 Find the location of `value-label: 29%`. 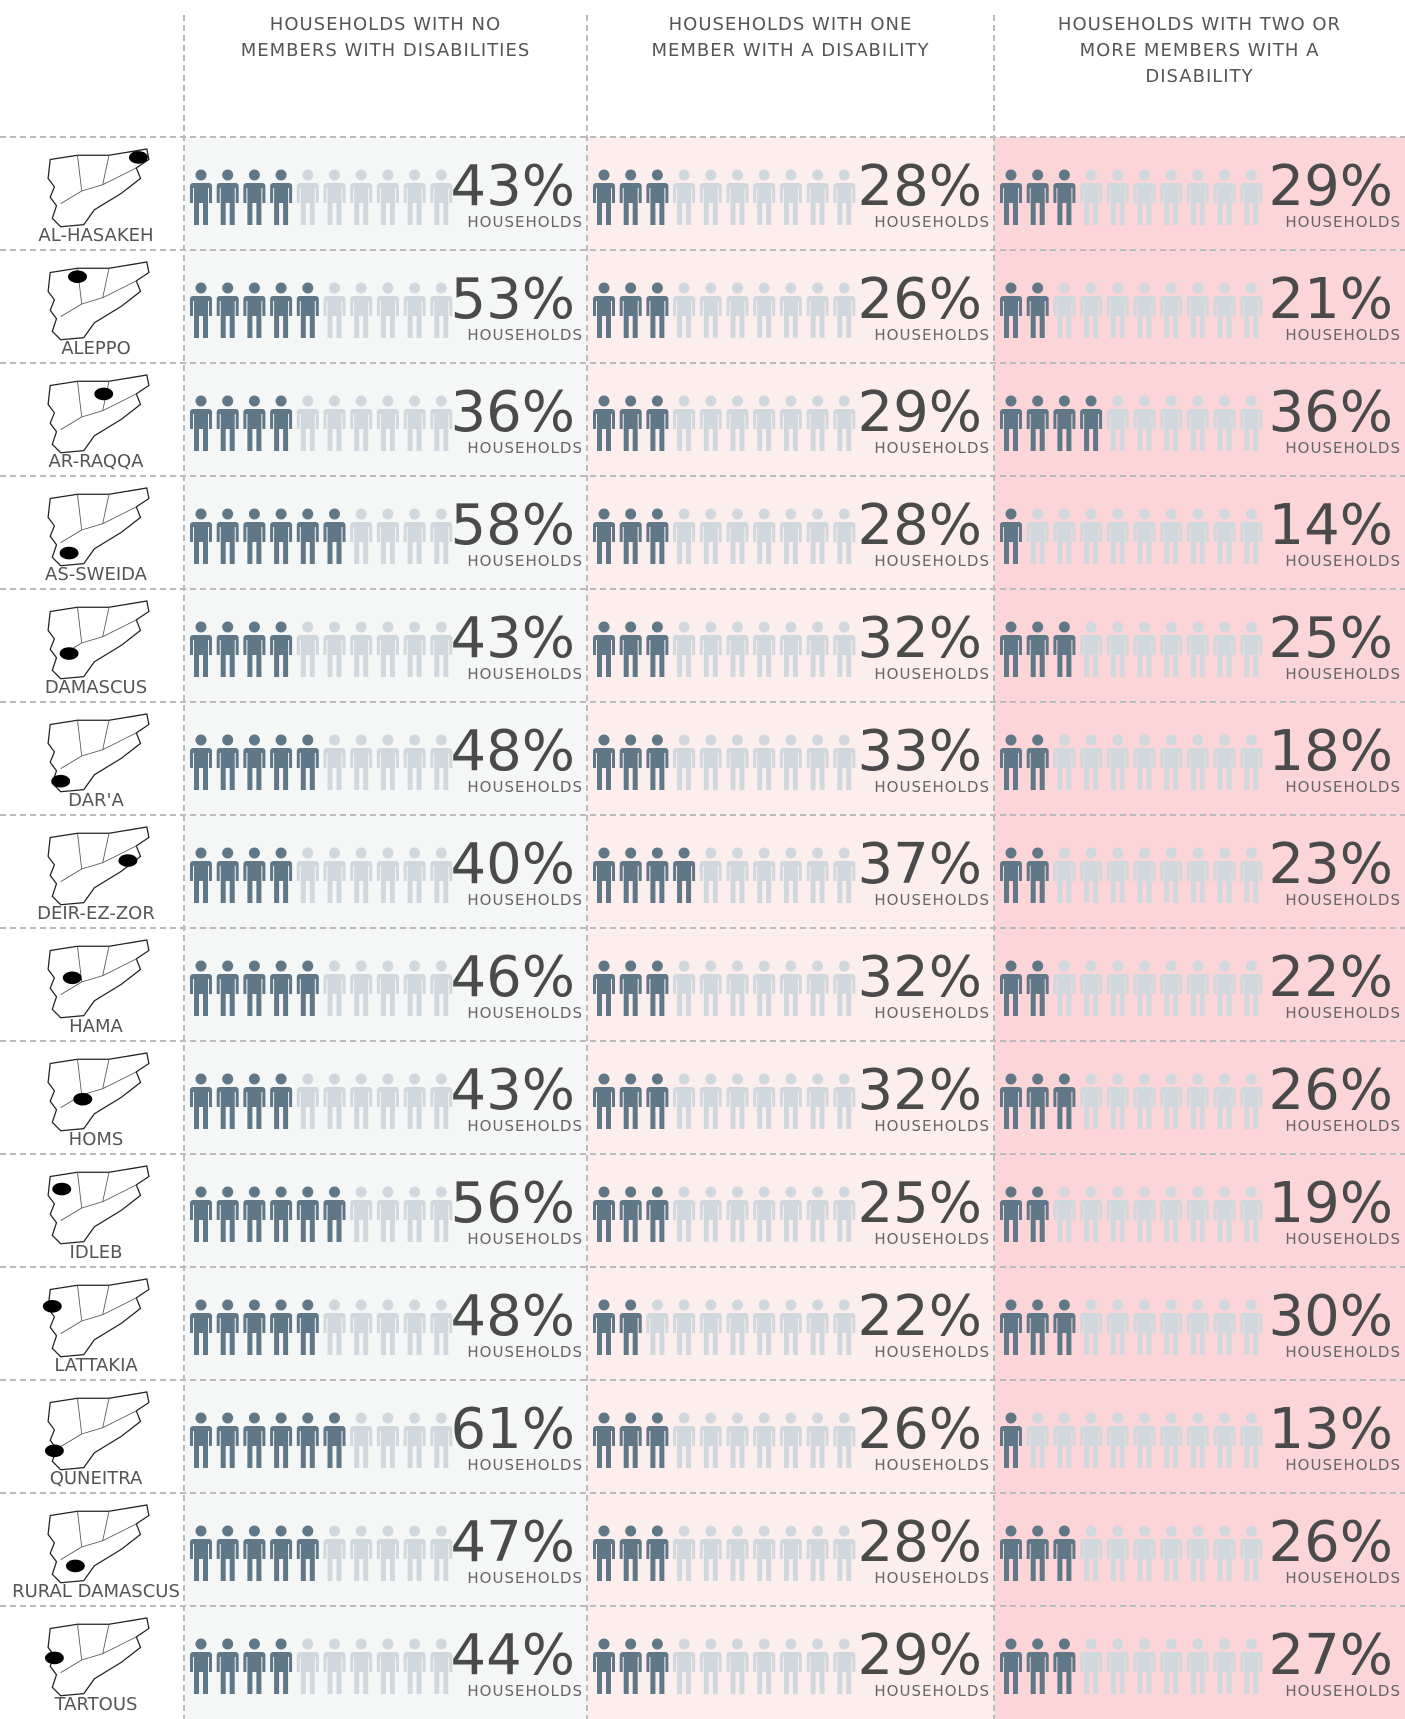

value-label: 29% is located at coordinates (920, 1655).